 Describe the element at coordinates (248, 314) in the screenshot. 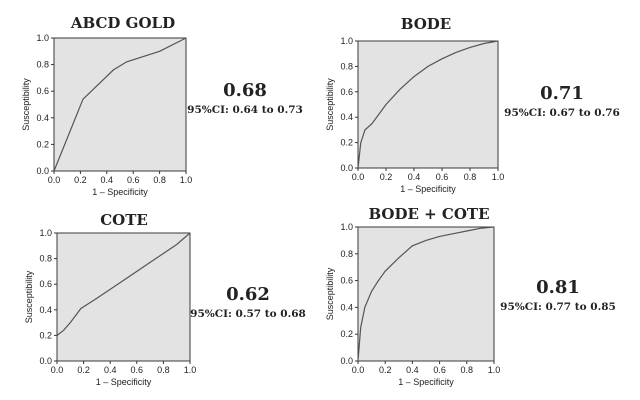

I see `confidence-interval: 95%CI: 0.57 to 0.68` at that location.